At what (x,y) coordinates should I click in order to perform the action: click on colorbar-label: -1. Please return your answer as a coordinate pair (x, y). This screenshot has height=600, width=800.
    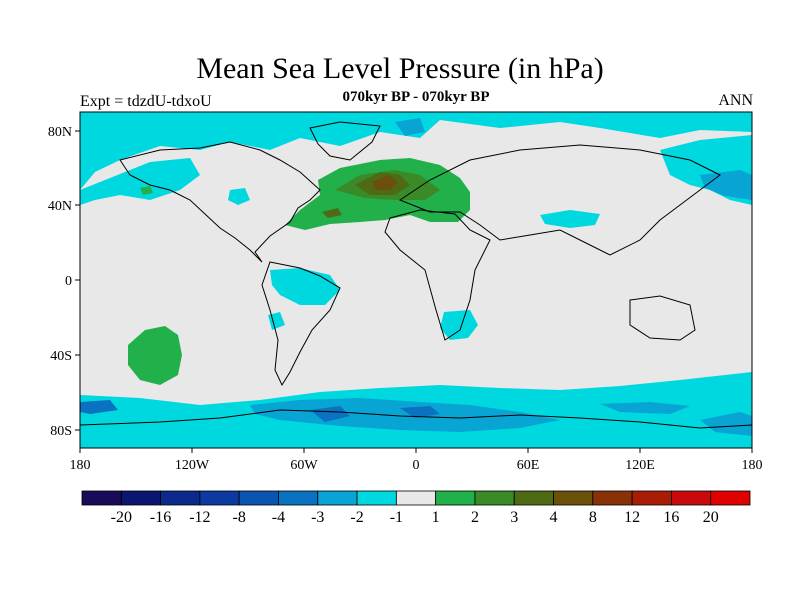
    Looking at the image, I should click on (396, 517).